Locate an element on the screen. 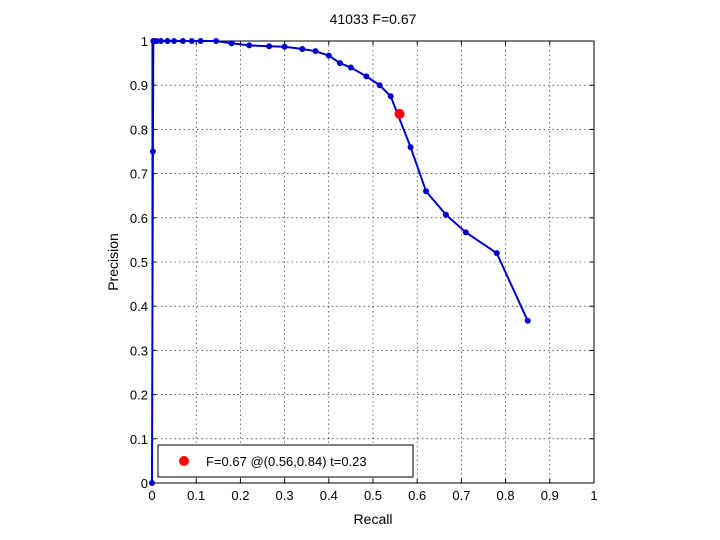 This screenshot has width=720, height=540. x-tick-label: 1 is located at coordinates (593, 495).